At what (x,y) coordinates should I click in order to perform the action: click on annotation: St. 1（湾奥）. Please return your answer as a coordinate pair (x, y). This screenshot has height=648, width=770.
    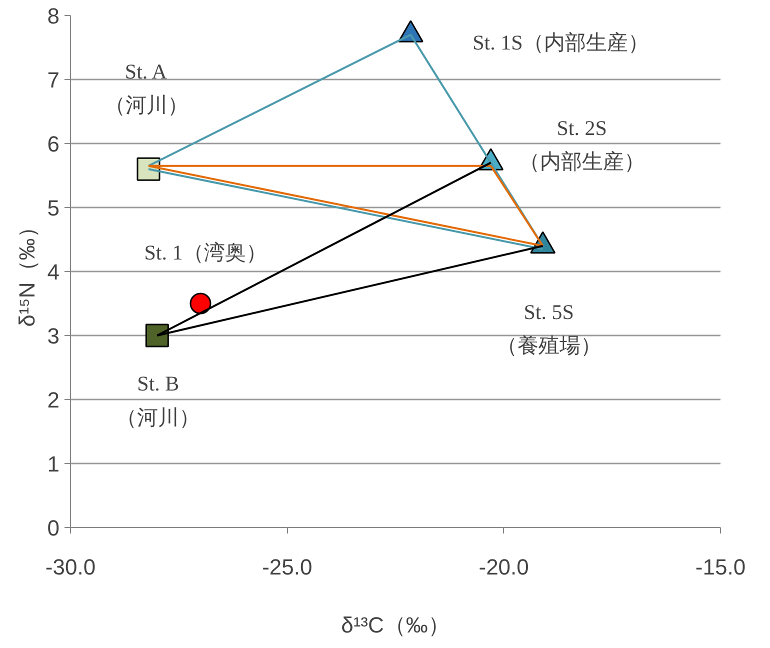
    Looking at the image, I should click on (205, 252).